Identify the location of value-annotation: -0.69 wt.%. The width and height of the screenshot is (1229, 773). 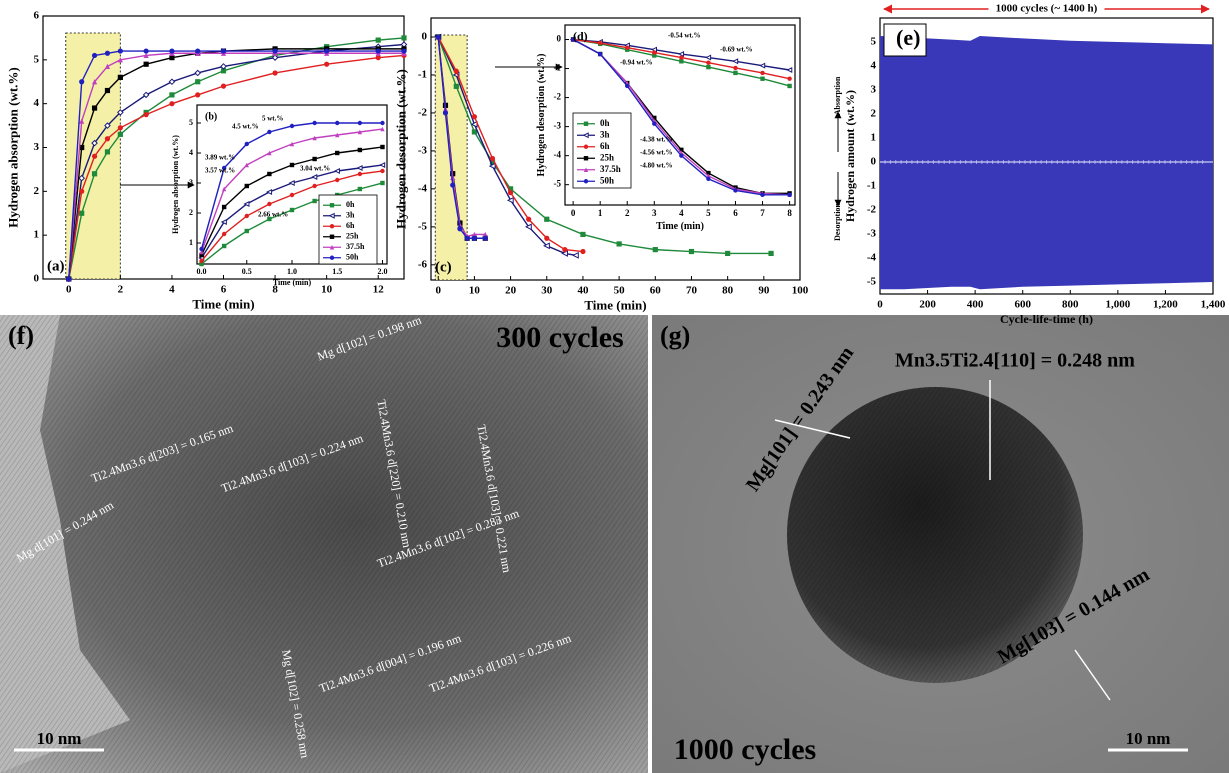
(736, 50).